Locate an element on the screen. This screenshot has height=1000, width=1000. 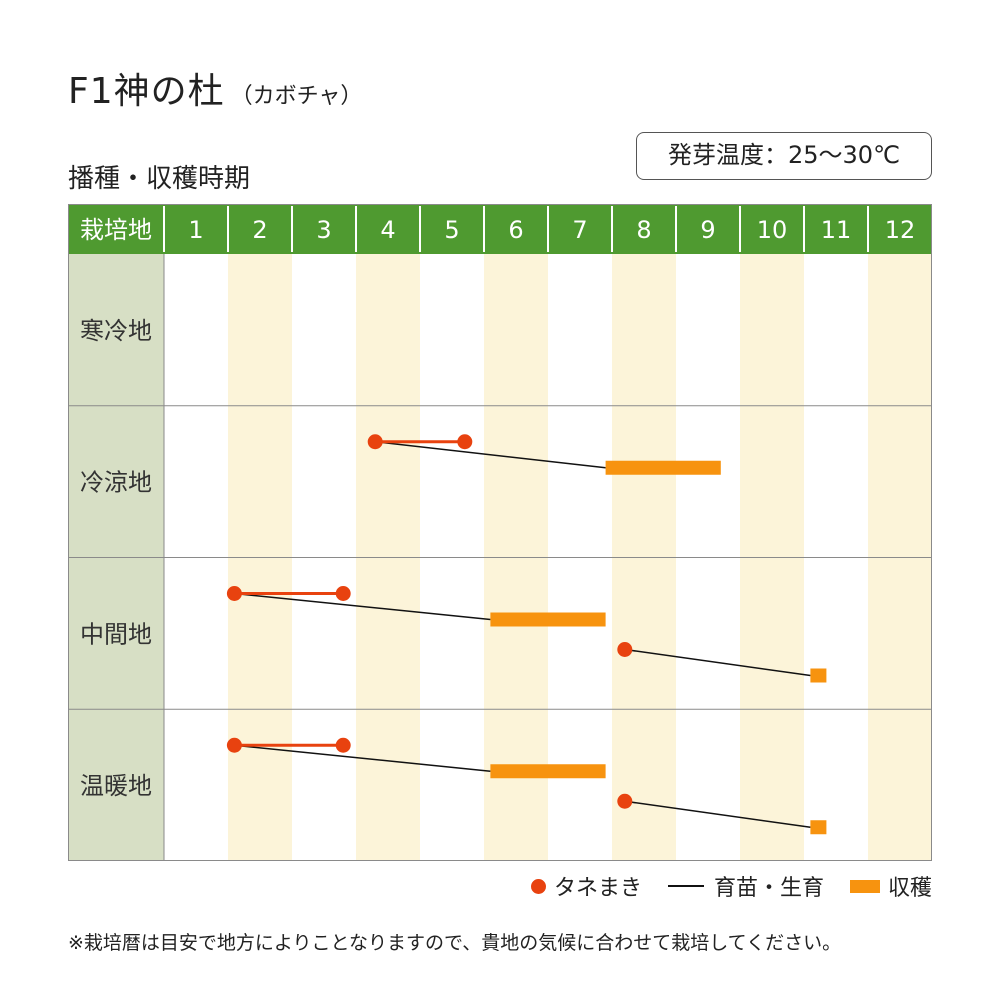
region-label: 温暖地 is located at coordinates (116, 786).